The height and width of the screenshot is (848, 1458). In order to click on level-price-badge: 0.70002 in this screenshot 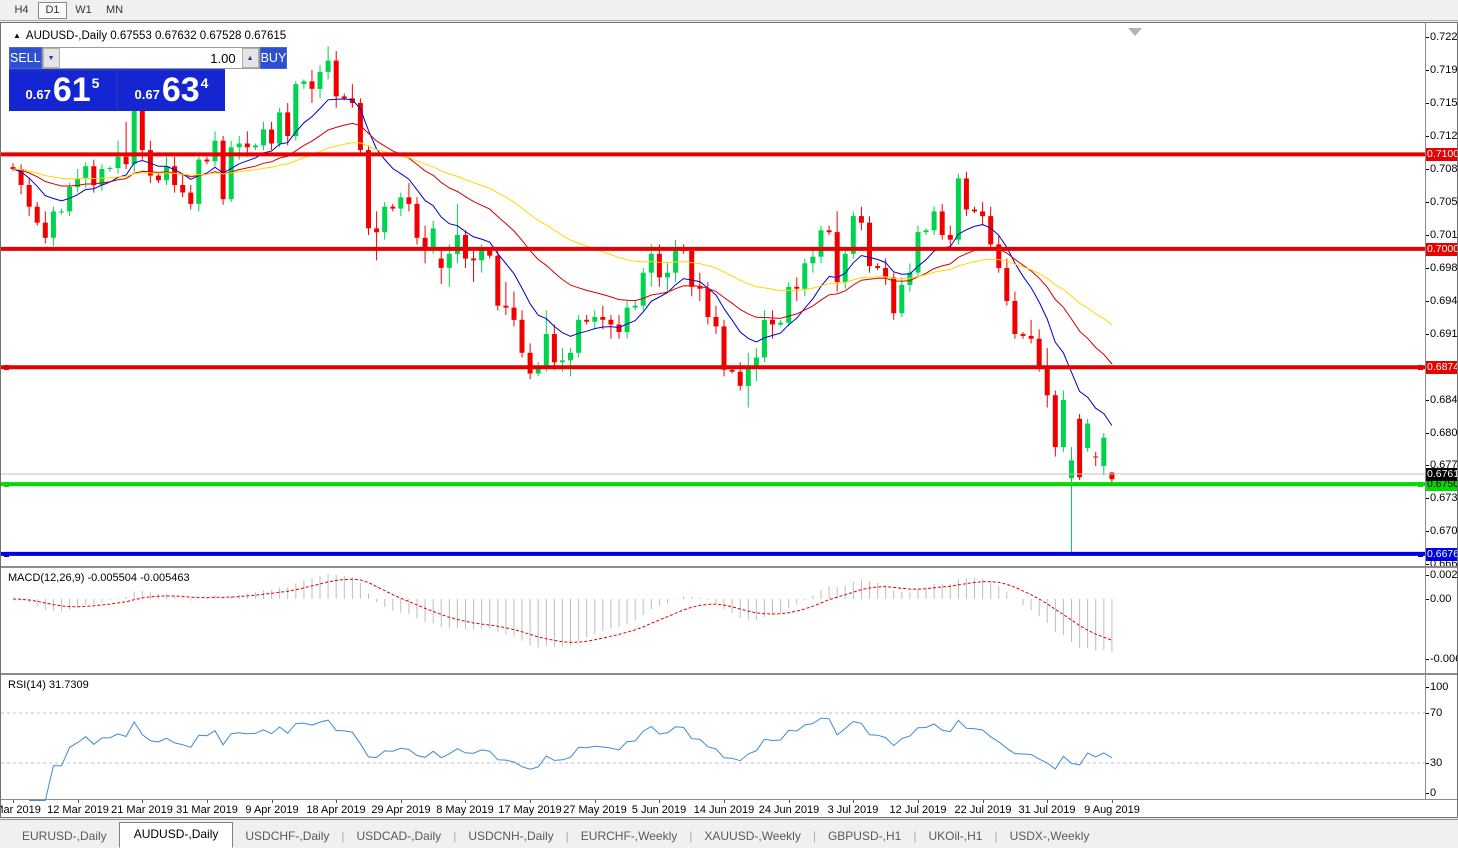, I will do `click(1441, 249)`.